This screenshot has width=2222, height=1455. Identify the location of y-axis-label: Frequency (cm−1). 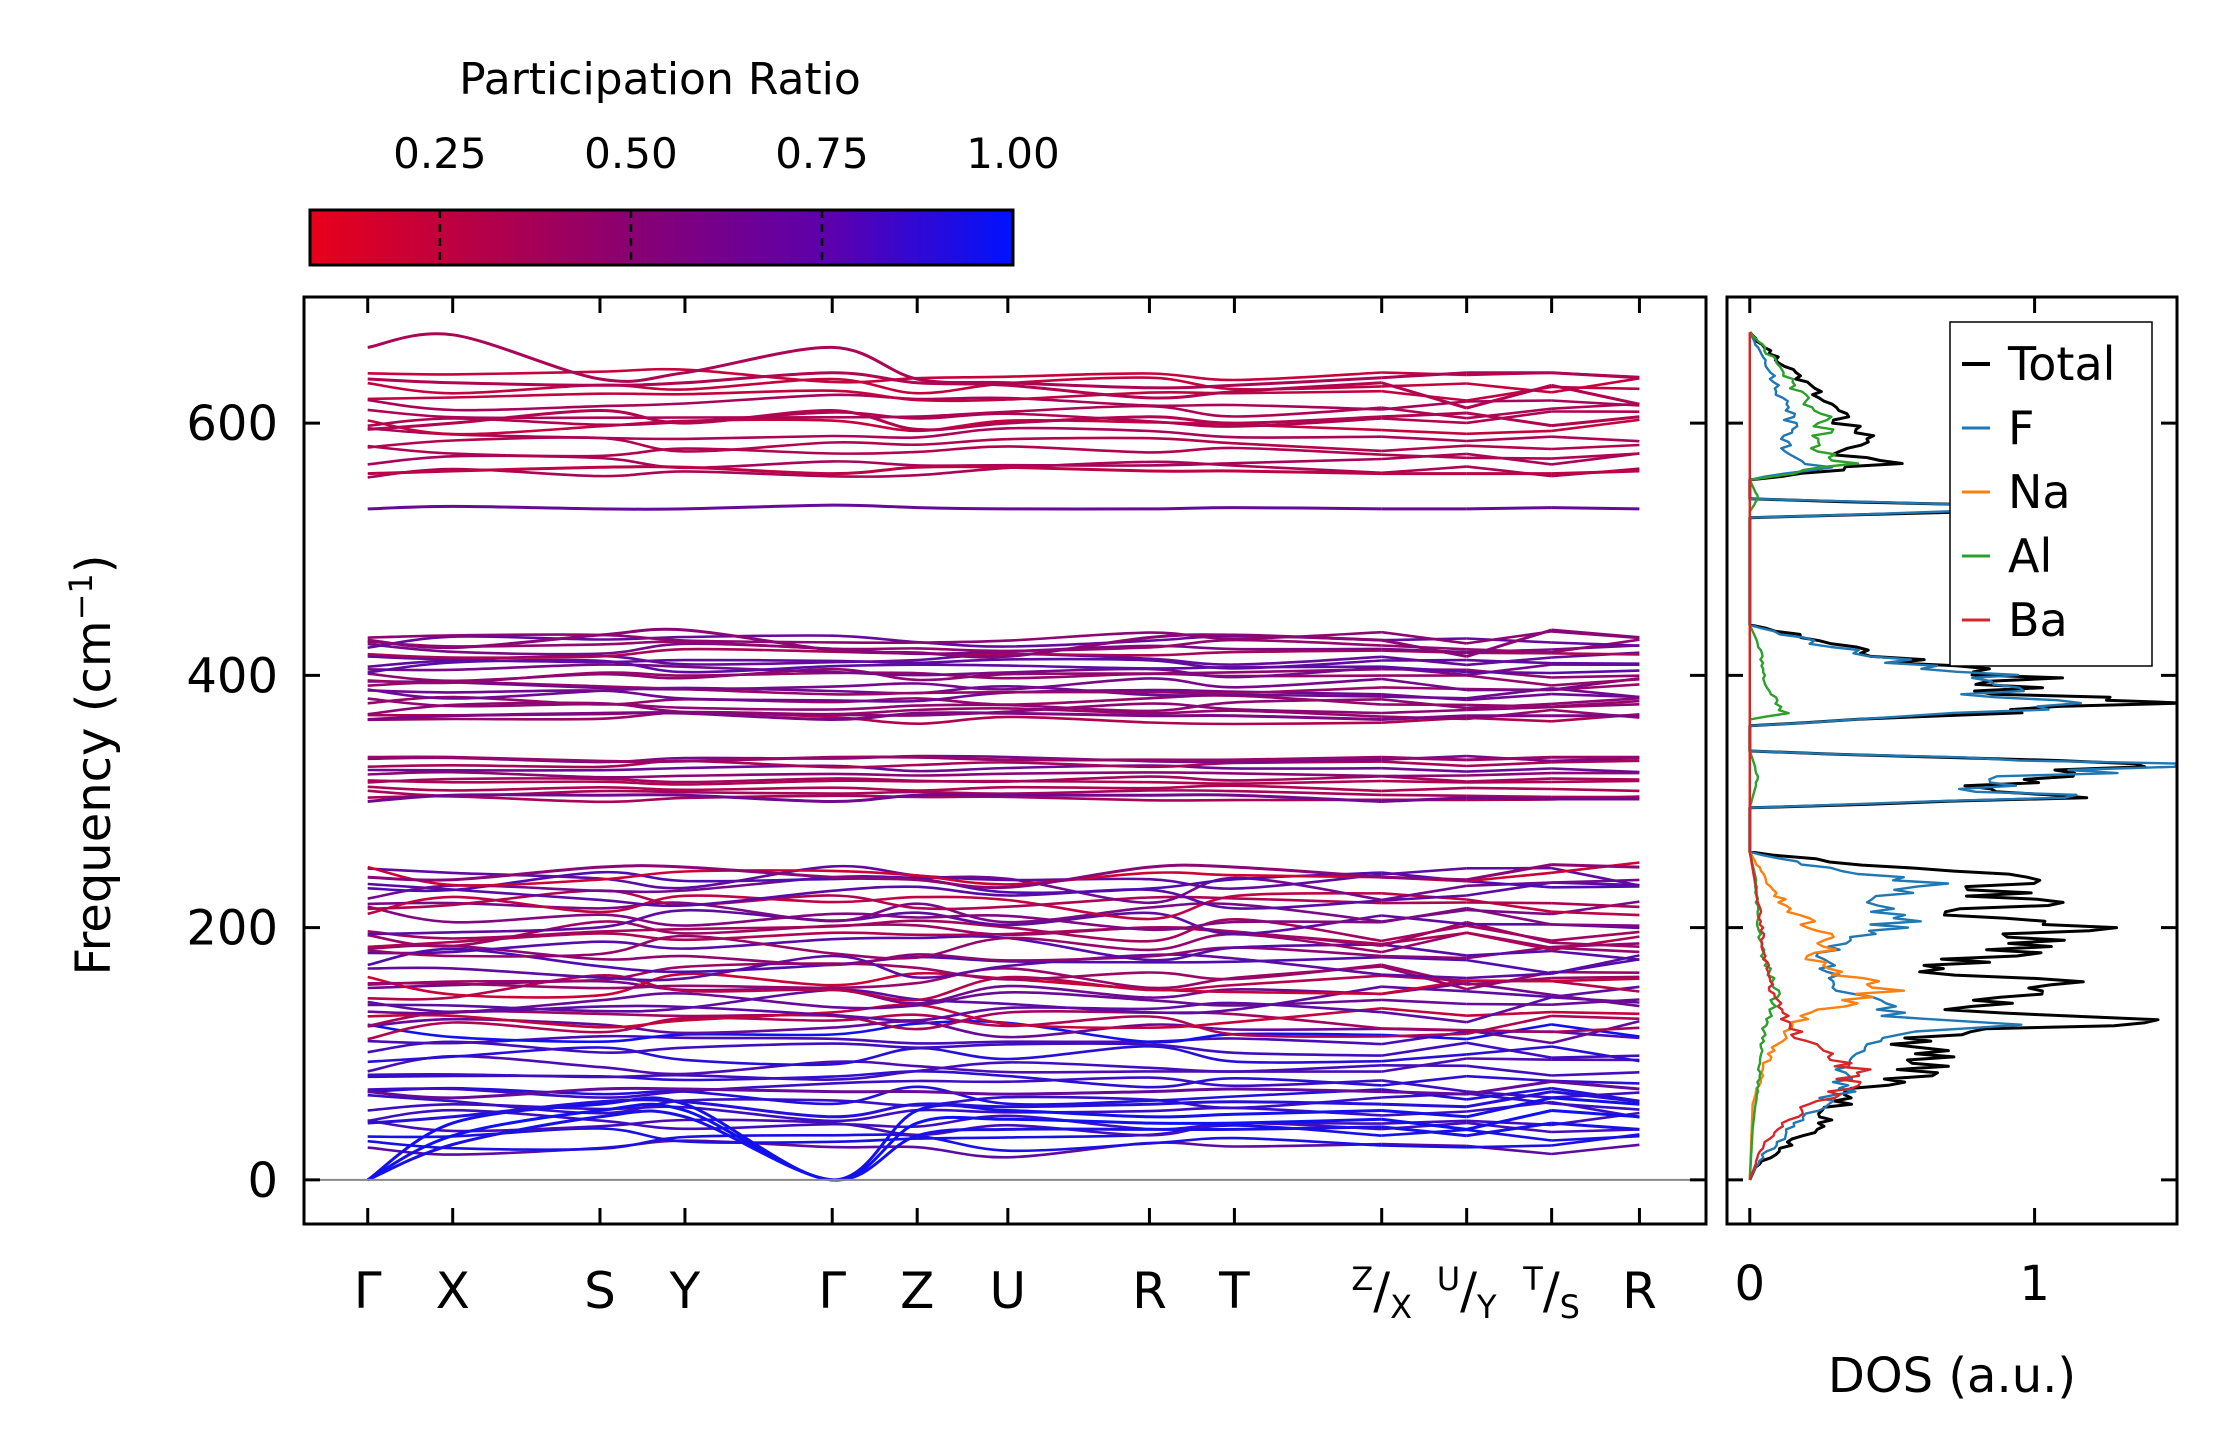
(92, 764).